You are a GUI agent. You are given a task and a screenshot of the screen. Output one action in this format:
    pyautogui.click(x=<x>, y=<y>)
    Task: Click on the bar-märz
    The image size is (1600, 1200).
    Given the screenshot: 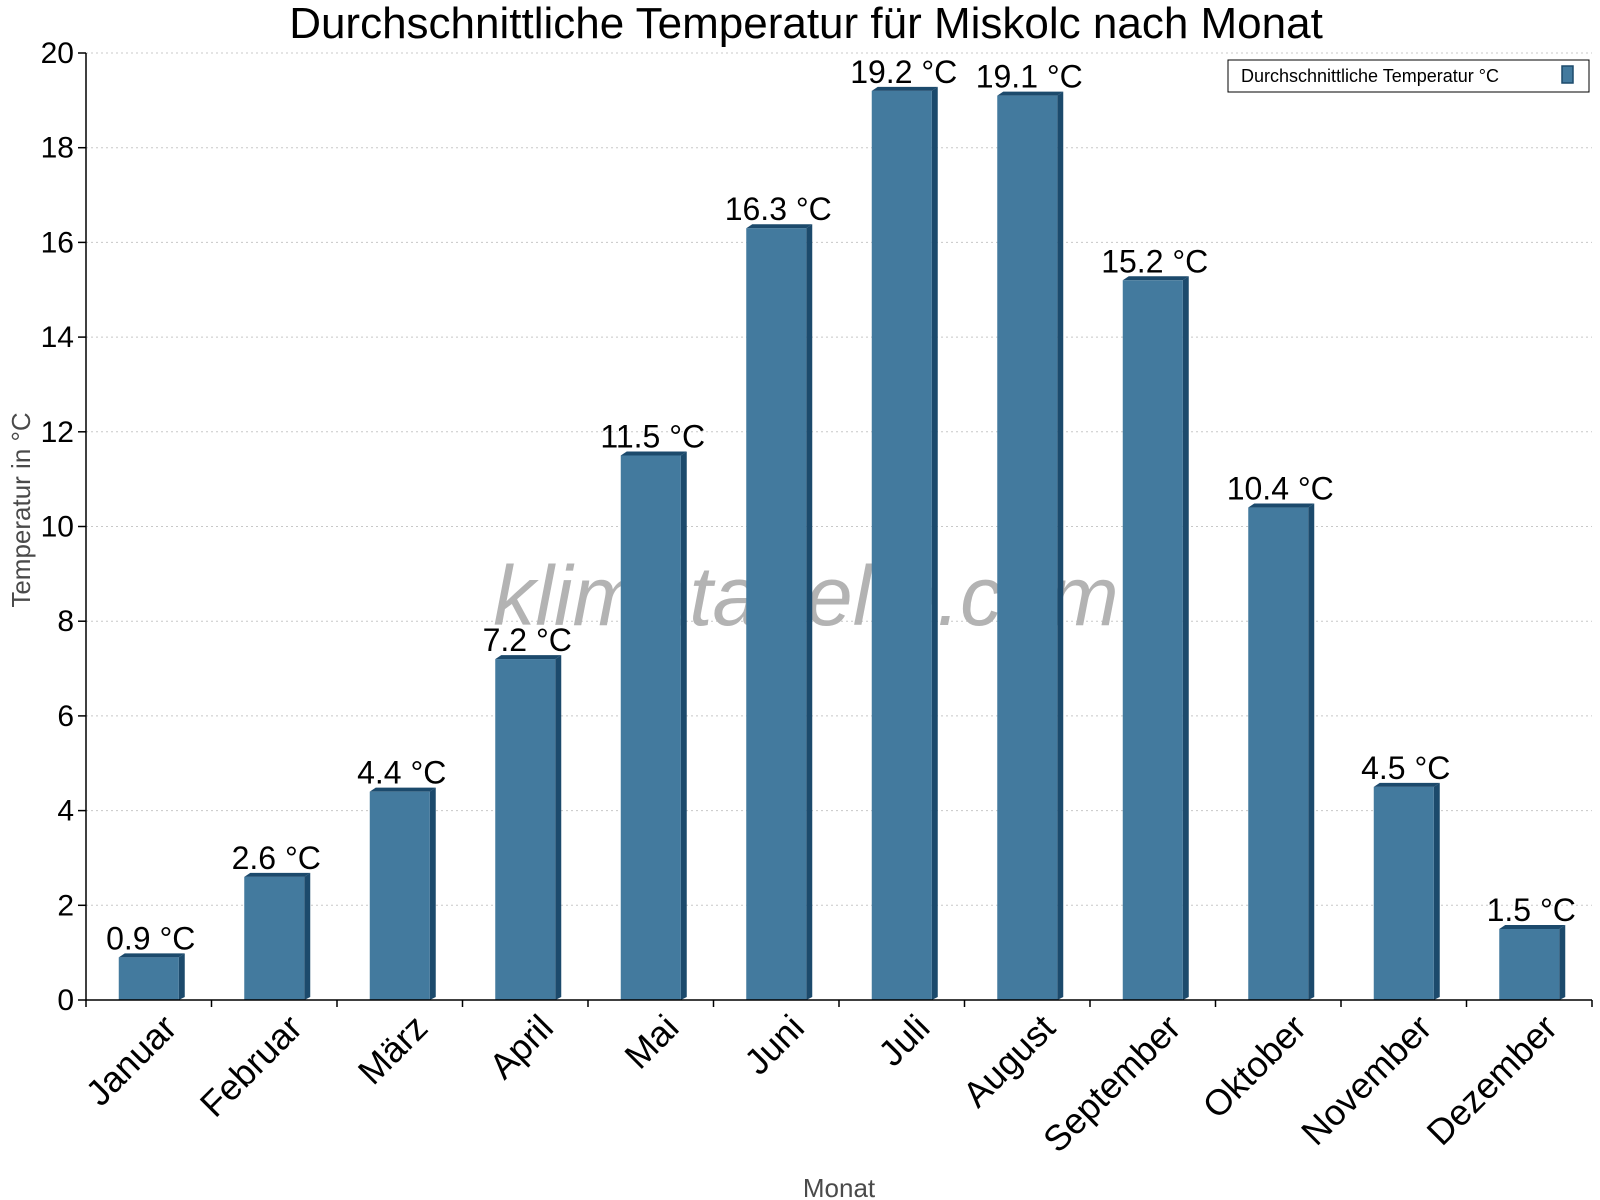 What is the action you would take?
    pyautogui.click(x=402, y=893)
    